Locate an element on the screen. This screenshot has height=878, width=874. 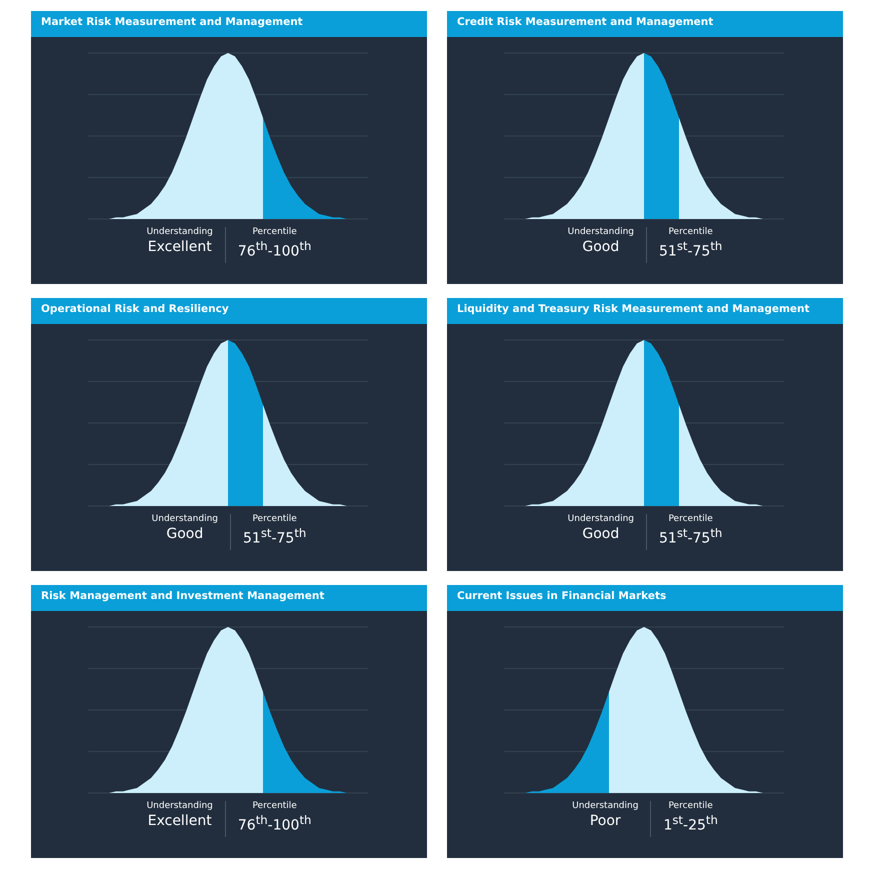
chart-title: Operational Risk and Resiliency is located at coordinates (229, 311).